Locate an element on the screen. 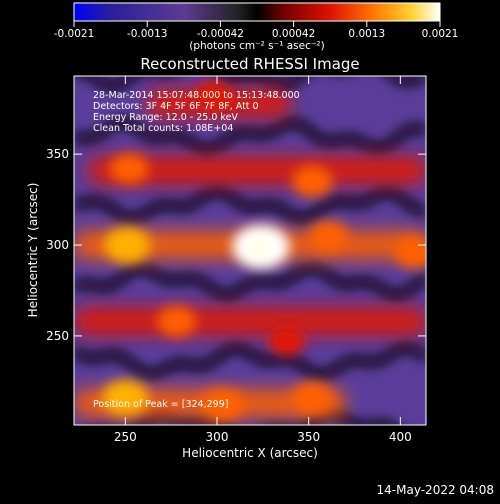 Image resolution: width=500 pixels, height=504 pixels. chart-title: Reconstructed RHESSI Image is located at coordinates (249, 64).